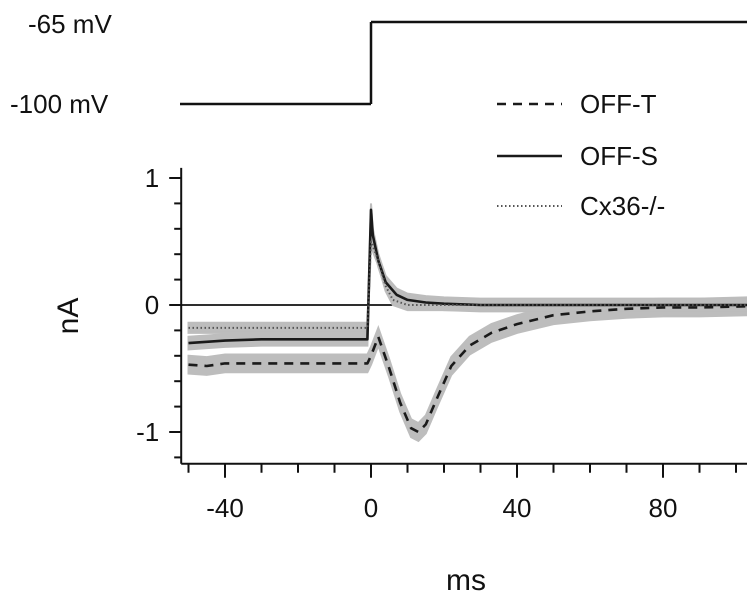 This screenshot has width=747, height=599. What do you see at coordinates (577, 104) in the screenshot?
I see `legend-item-off-t: OFF-T` at bounding box center [577, 104].